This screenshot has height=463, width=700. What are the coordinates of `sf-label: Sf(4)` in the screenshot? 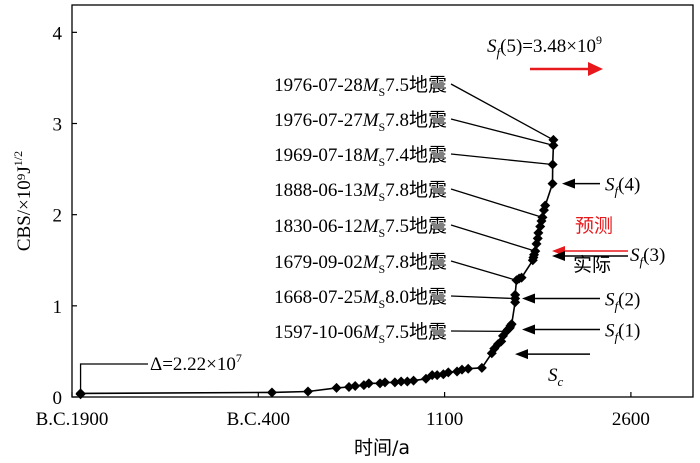 It's located at (622, 187).